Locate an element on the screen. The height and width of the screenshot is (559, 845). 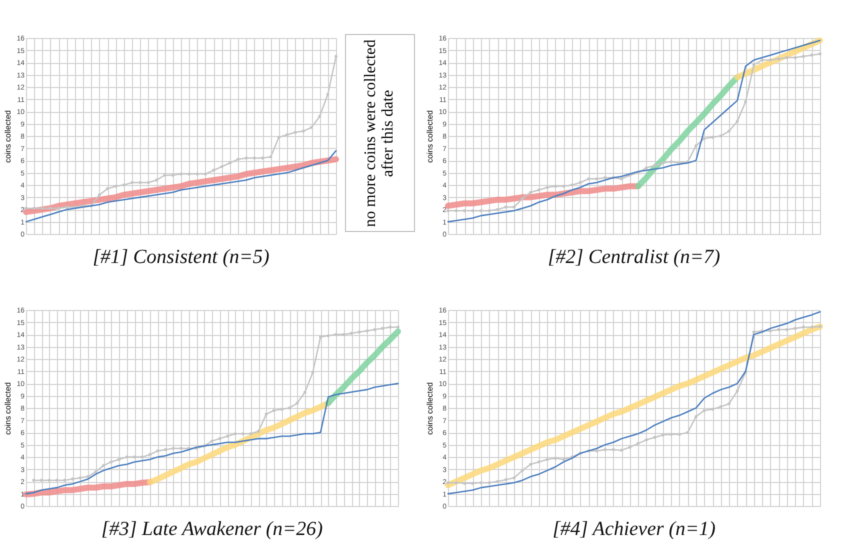
text: [#3] Late Awakener (n=26) is located at coordinates (212, 529).